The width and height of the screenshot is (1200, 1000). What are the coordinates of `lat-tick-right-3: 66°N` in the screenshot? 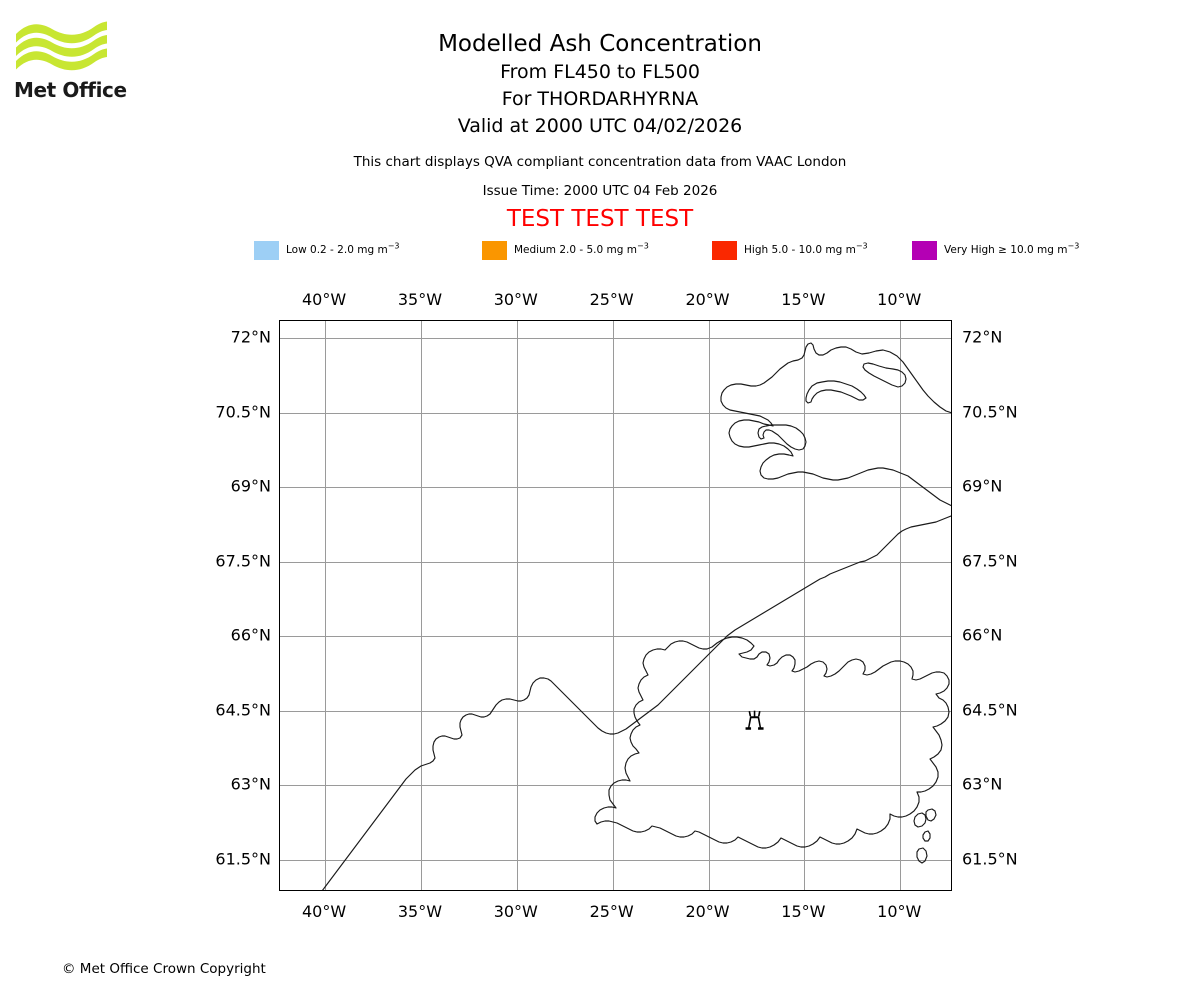 It's located at (982, 635).